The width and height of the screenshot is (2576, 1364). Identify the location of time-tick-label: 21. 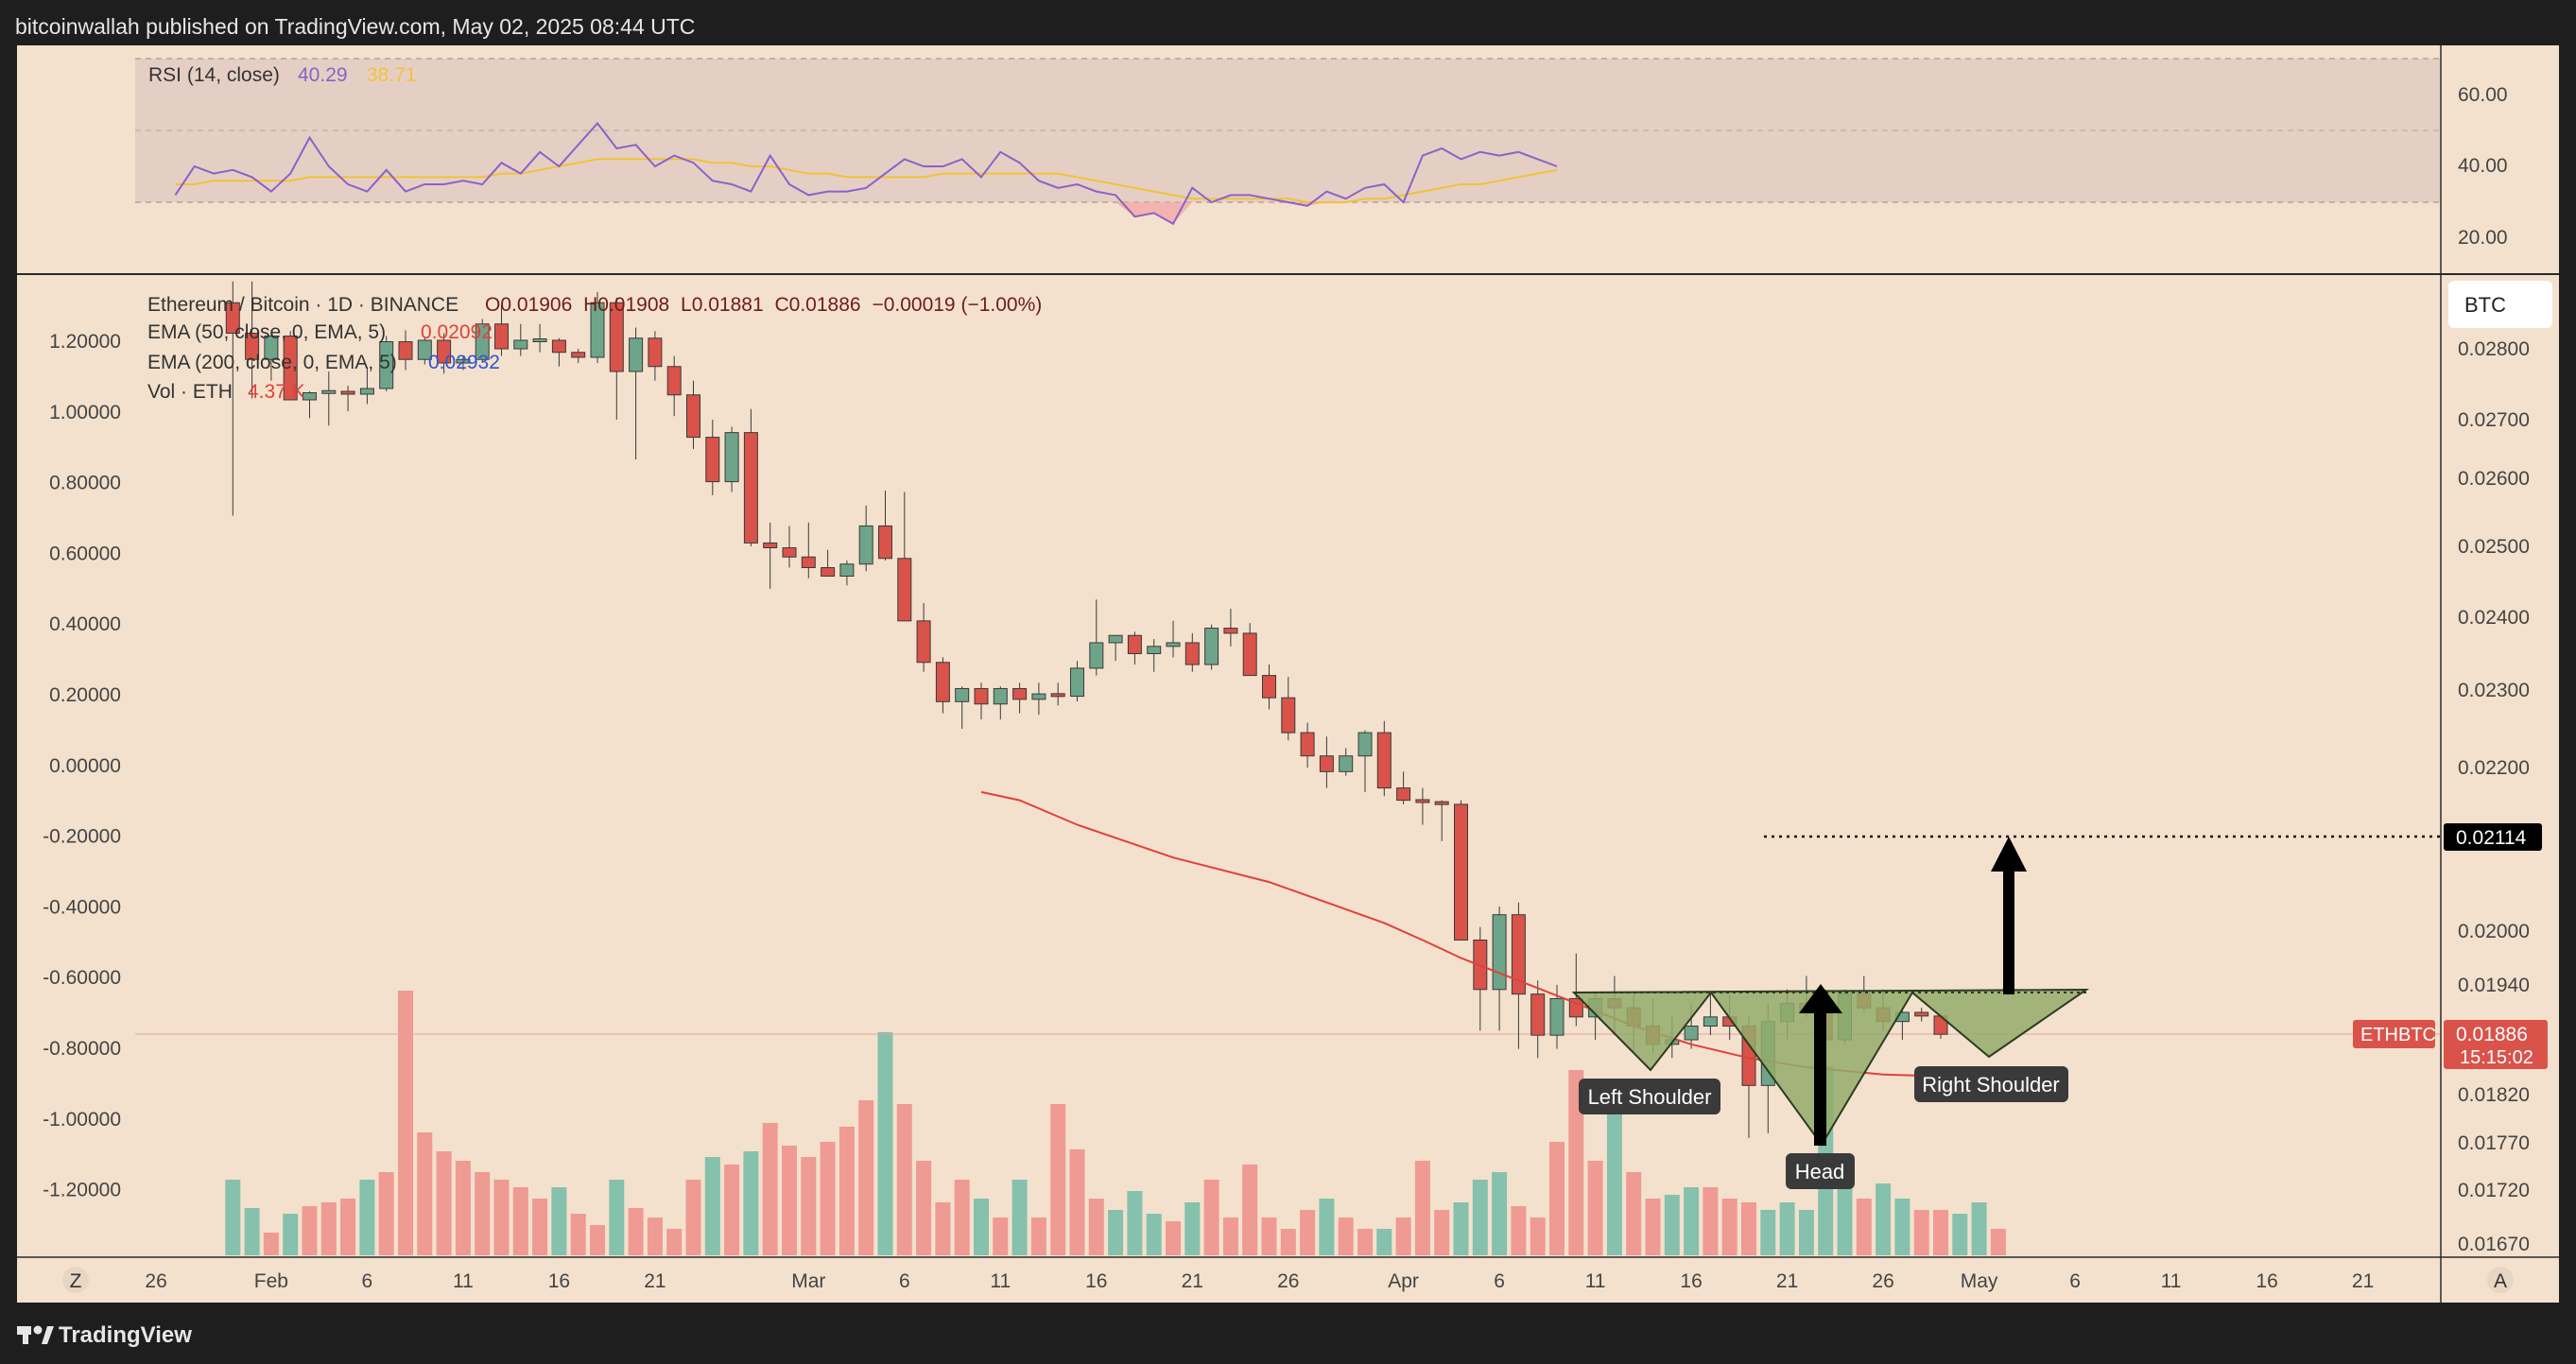
(1192, 1281).